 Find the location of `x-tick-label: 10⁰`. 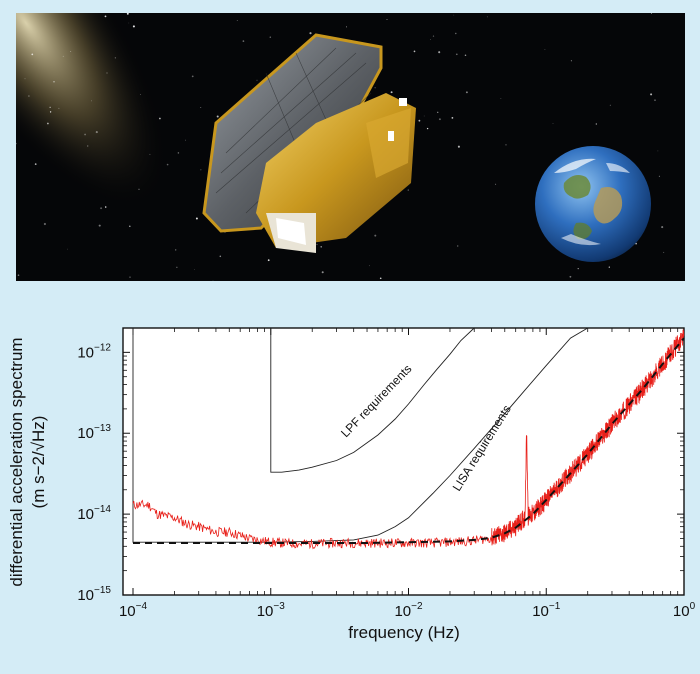

x-tick-label: 10⁰ is located at coordinates (684, 610).